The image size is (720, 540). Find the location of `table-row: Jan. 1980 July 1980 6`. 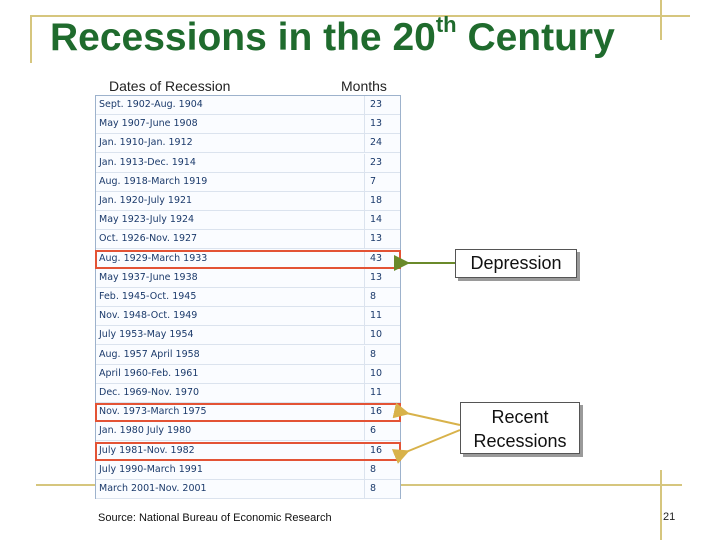

table-row: Jan. 1980 July 1980 6 is located at coordinates (248, 432).